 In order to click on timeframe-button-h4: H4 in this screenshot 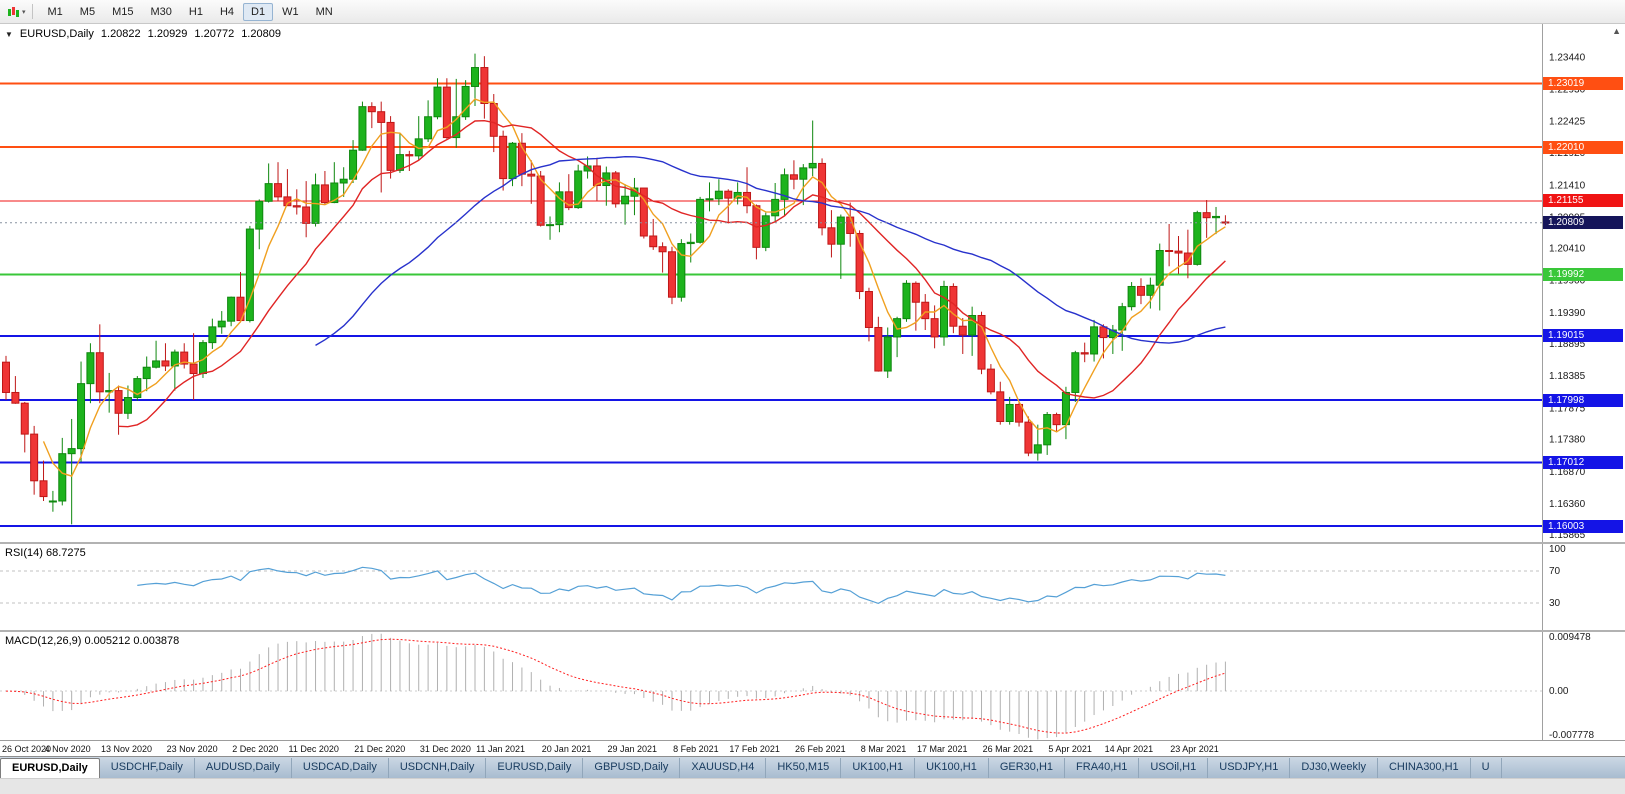, I will do `click(227, 11)`.